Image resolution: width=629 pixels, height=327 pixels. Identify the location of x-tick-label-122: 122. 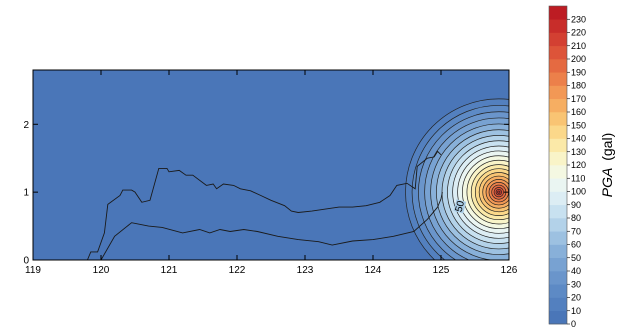
(237, 270).